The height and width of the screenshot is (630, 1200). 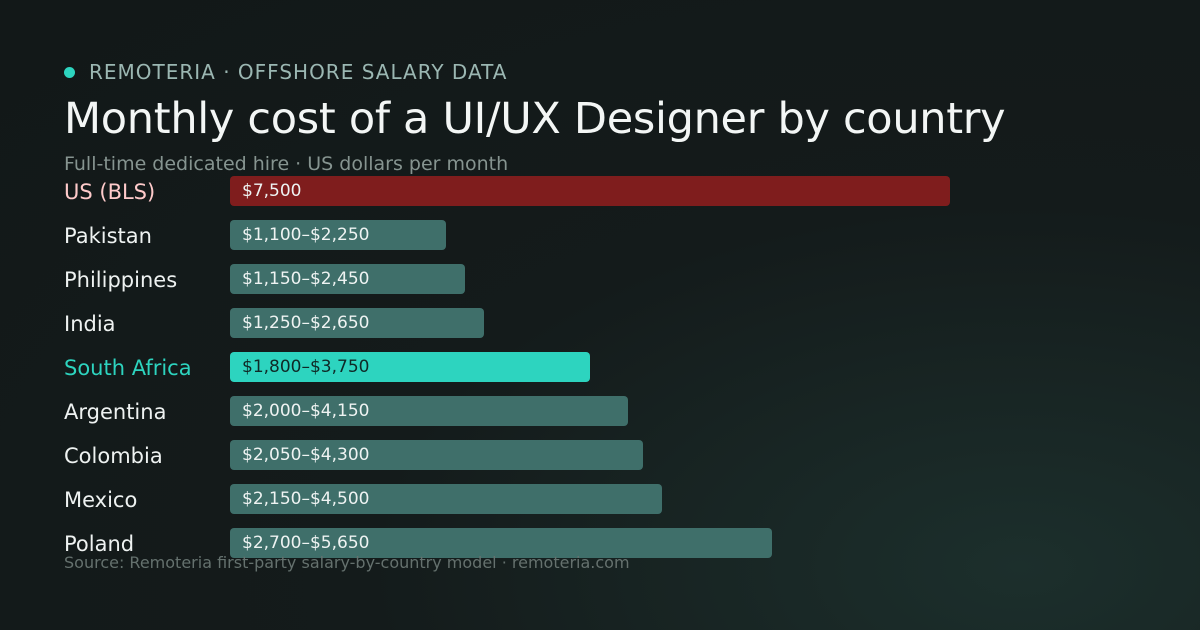 What do you see at coordinates (590, 191) in the screenshot?
I see `bar-us-bls` at bounding box center [590, 191].